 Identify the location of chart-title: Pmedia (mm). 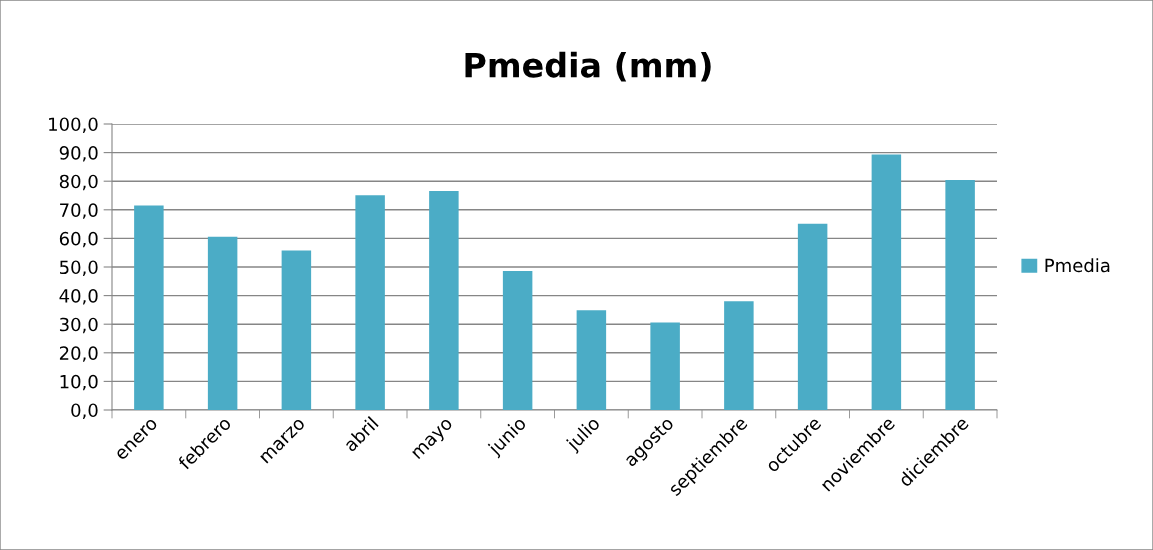
(588, 66).